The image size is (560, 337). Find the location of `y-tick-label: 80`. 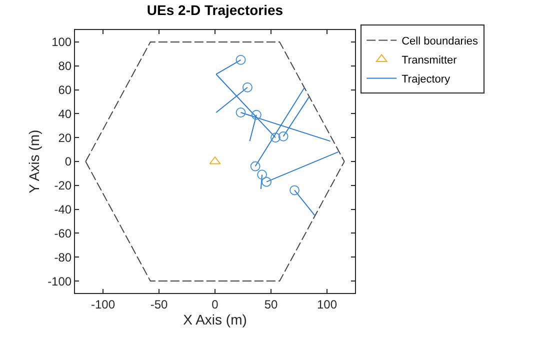

y-tick-label: 80 is located at coordinates (65, 66).